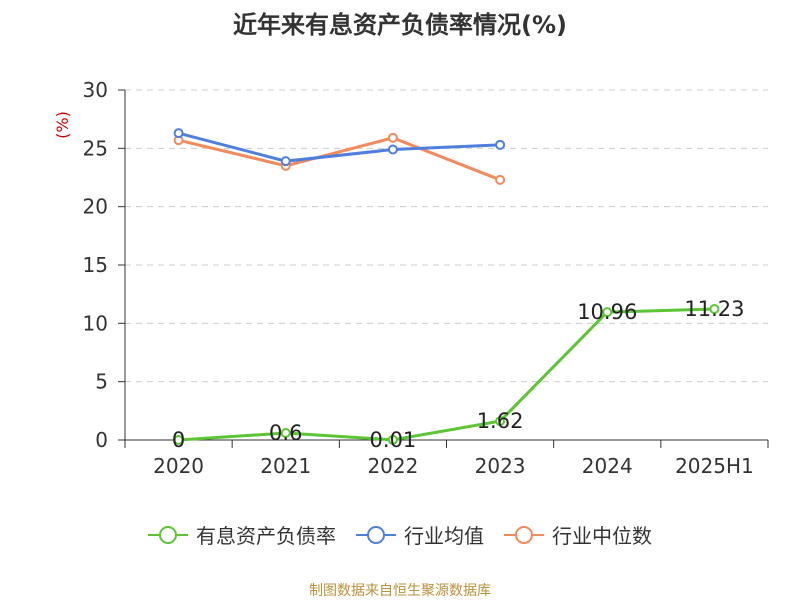 The height and width of the screenshot is (600, 800). What do you see at coordinates (95, 323) in the screenshot?
I see `y-tick-label: 10` at bounding box center [95, 323].